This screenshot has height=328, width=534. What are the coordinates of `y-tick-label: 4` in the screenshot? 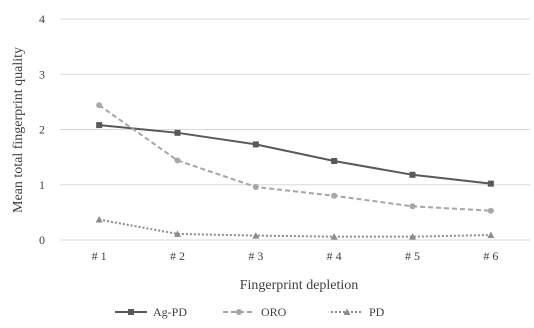 It's located at (42, 19).